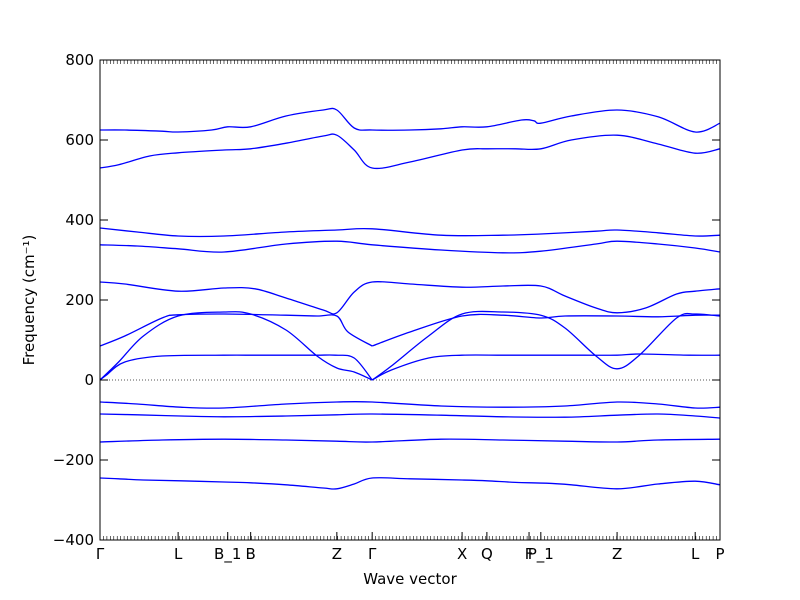  Describe the element at coordinates (410, 579) in the screenshot. I see `x-axis-label: Wave vector` at that location.